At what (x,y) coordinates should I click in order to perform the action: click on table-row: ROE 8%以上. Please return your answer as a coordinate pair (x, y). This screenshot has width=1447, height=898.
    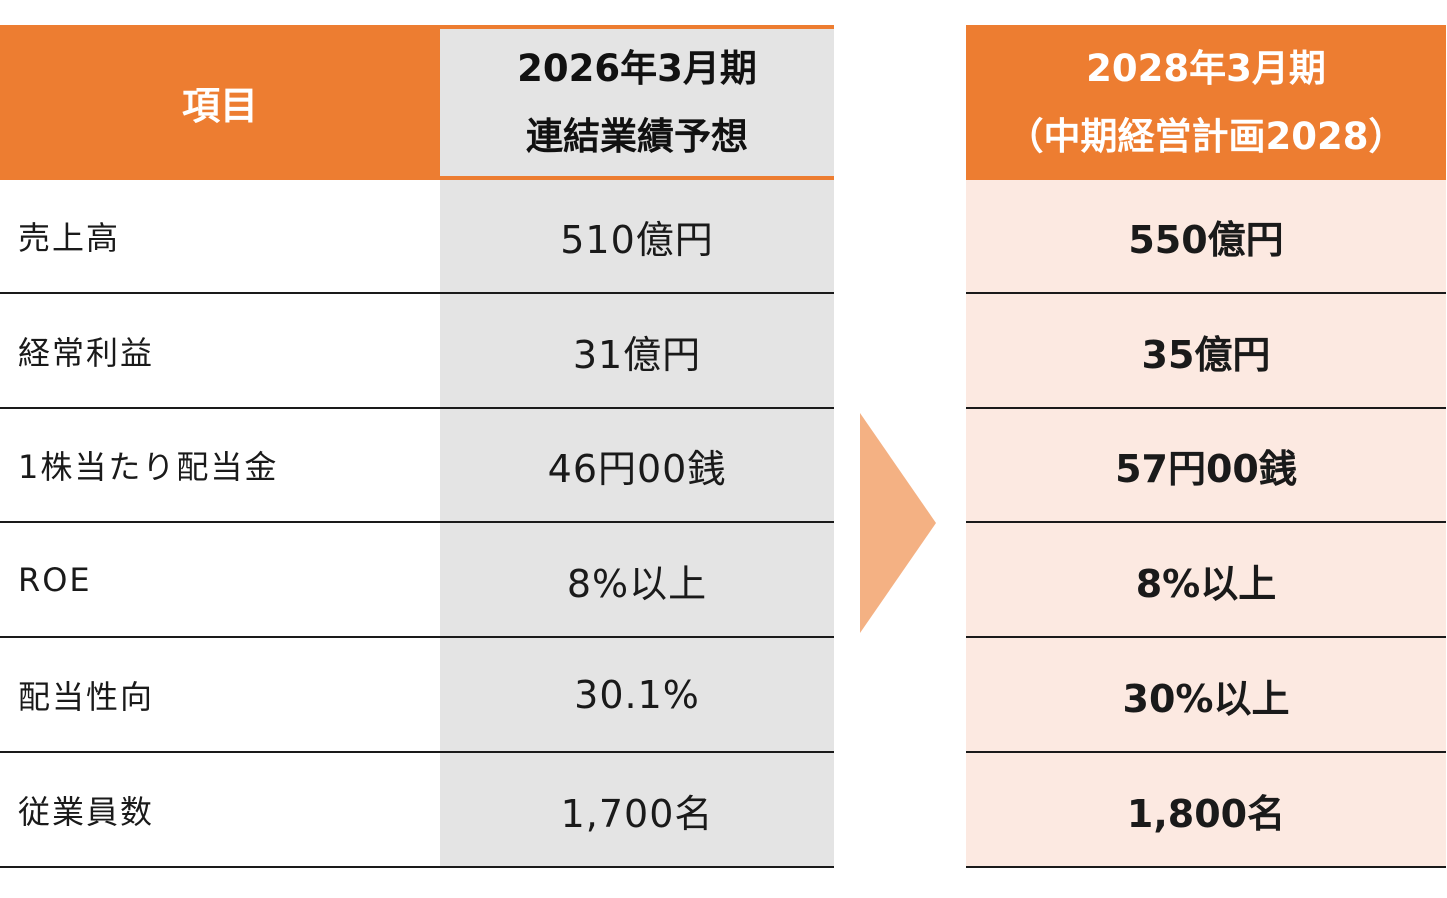
    Looking at the image, I should click on (417, 581).